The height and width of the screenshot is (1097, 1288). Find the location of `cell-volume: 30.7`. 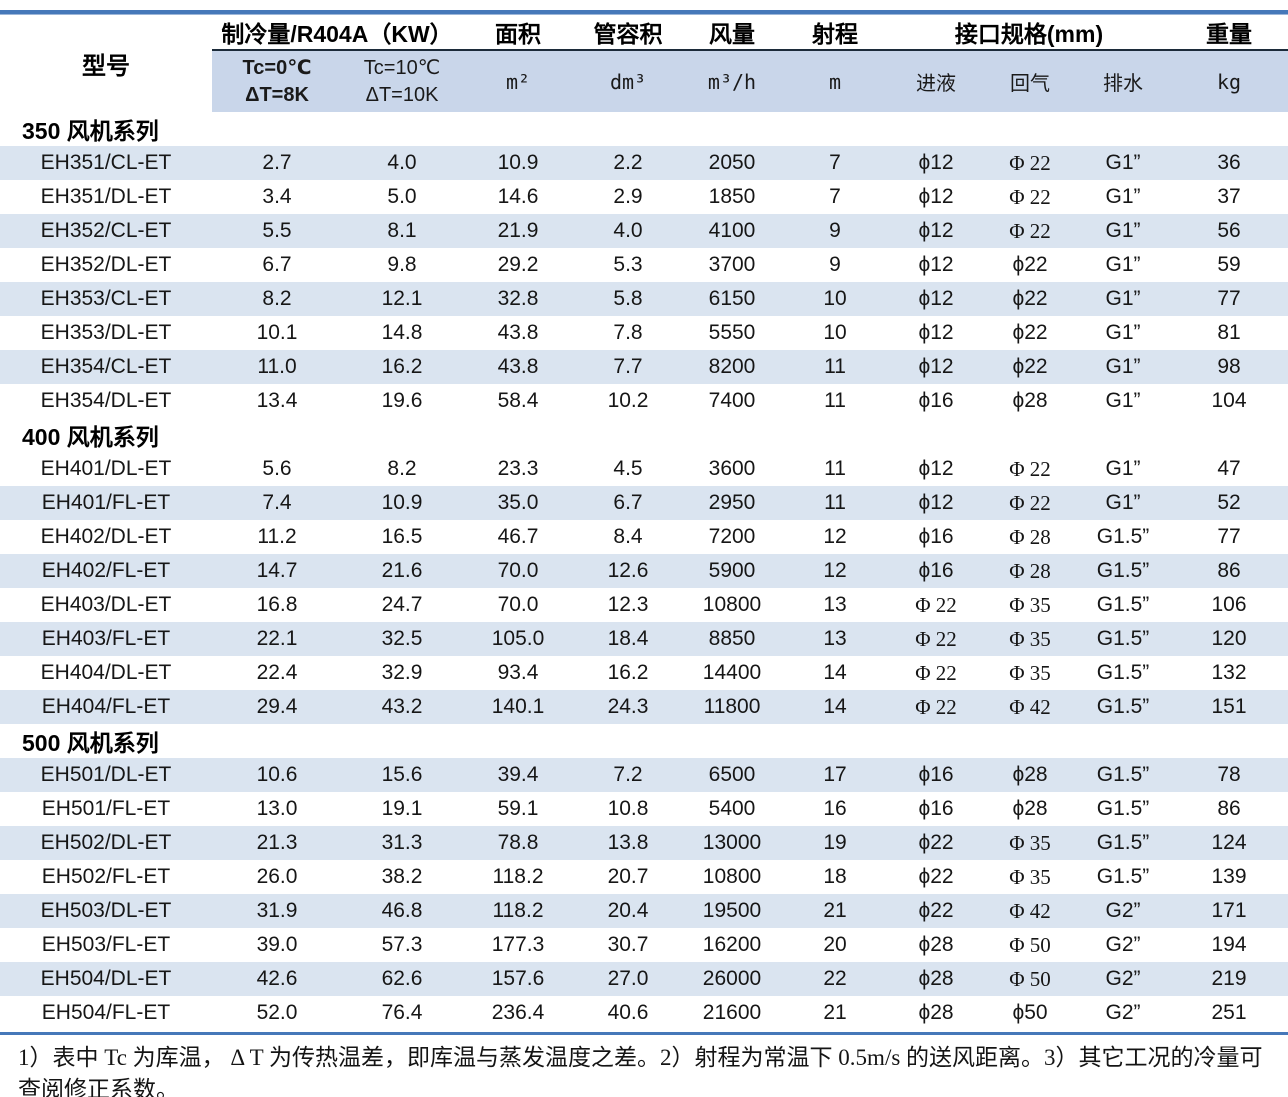

cell-volume: 30.7 is located at coordinates (628, 945).